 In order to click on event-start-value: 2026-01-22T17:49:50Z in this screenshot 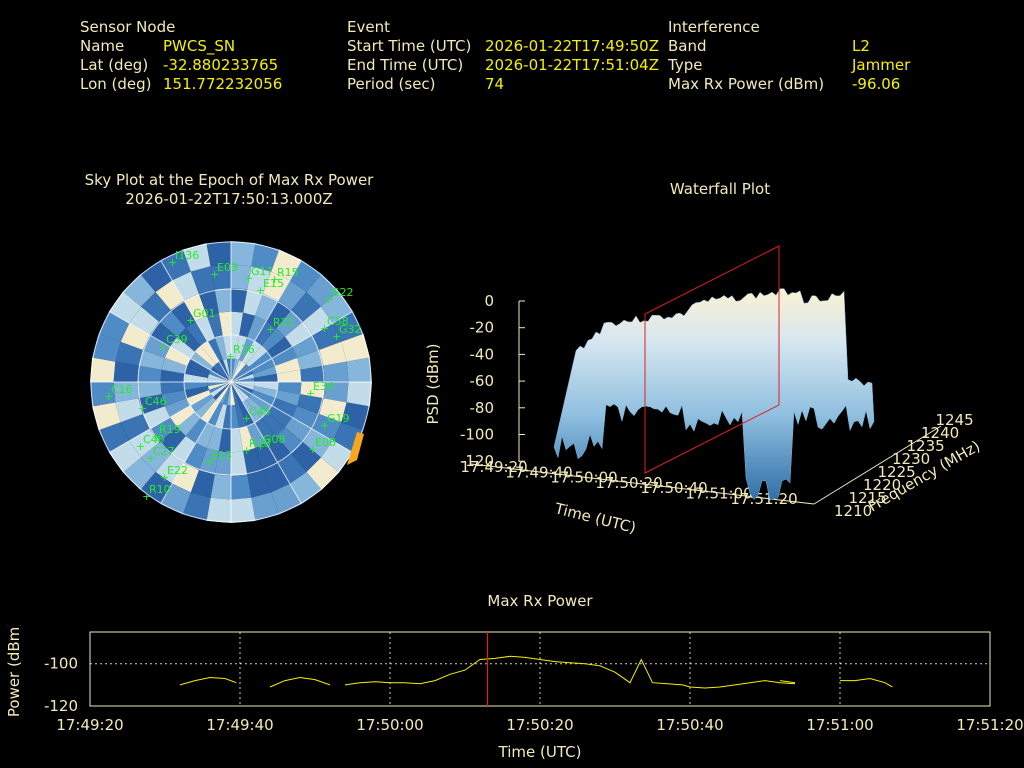, I will do `click(572, 46)`.